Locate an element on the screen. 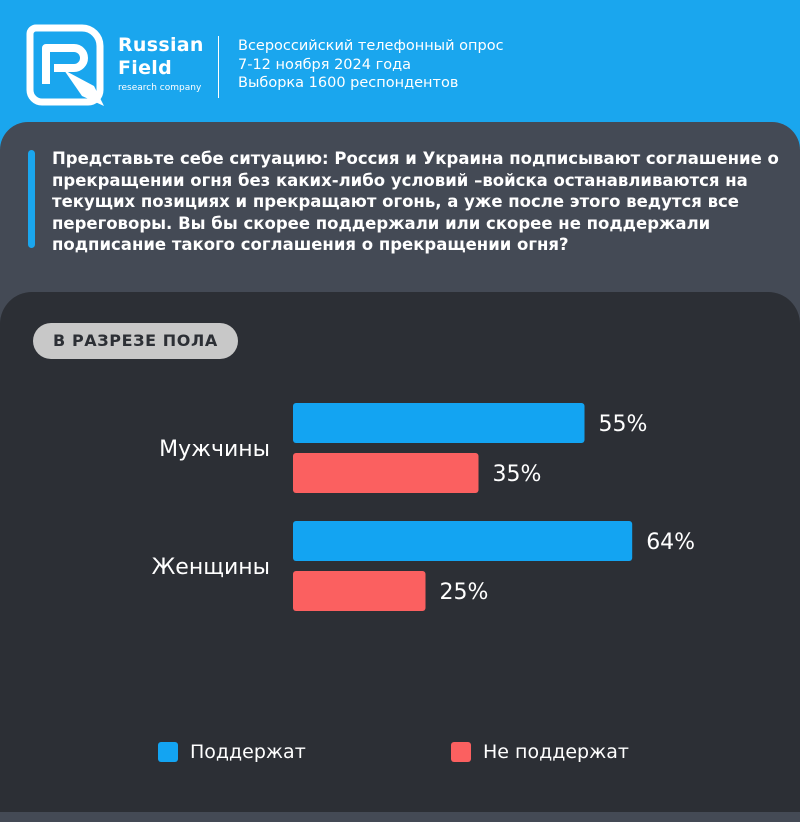 This screenshot has width=800, height=822. value-label-oppose-1: 25% is located at coordinates (464, 592).